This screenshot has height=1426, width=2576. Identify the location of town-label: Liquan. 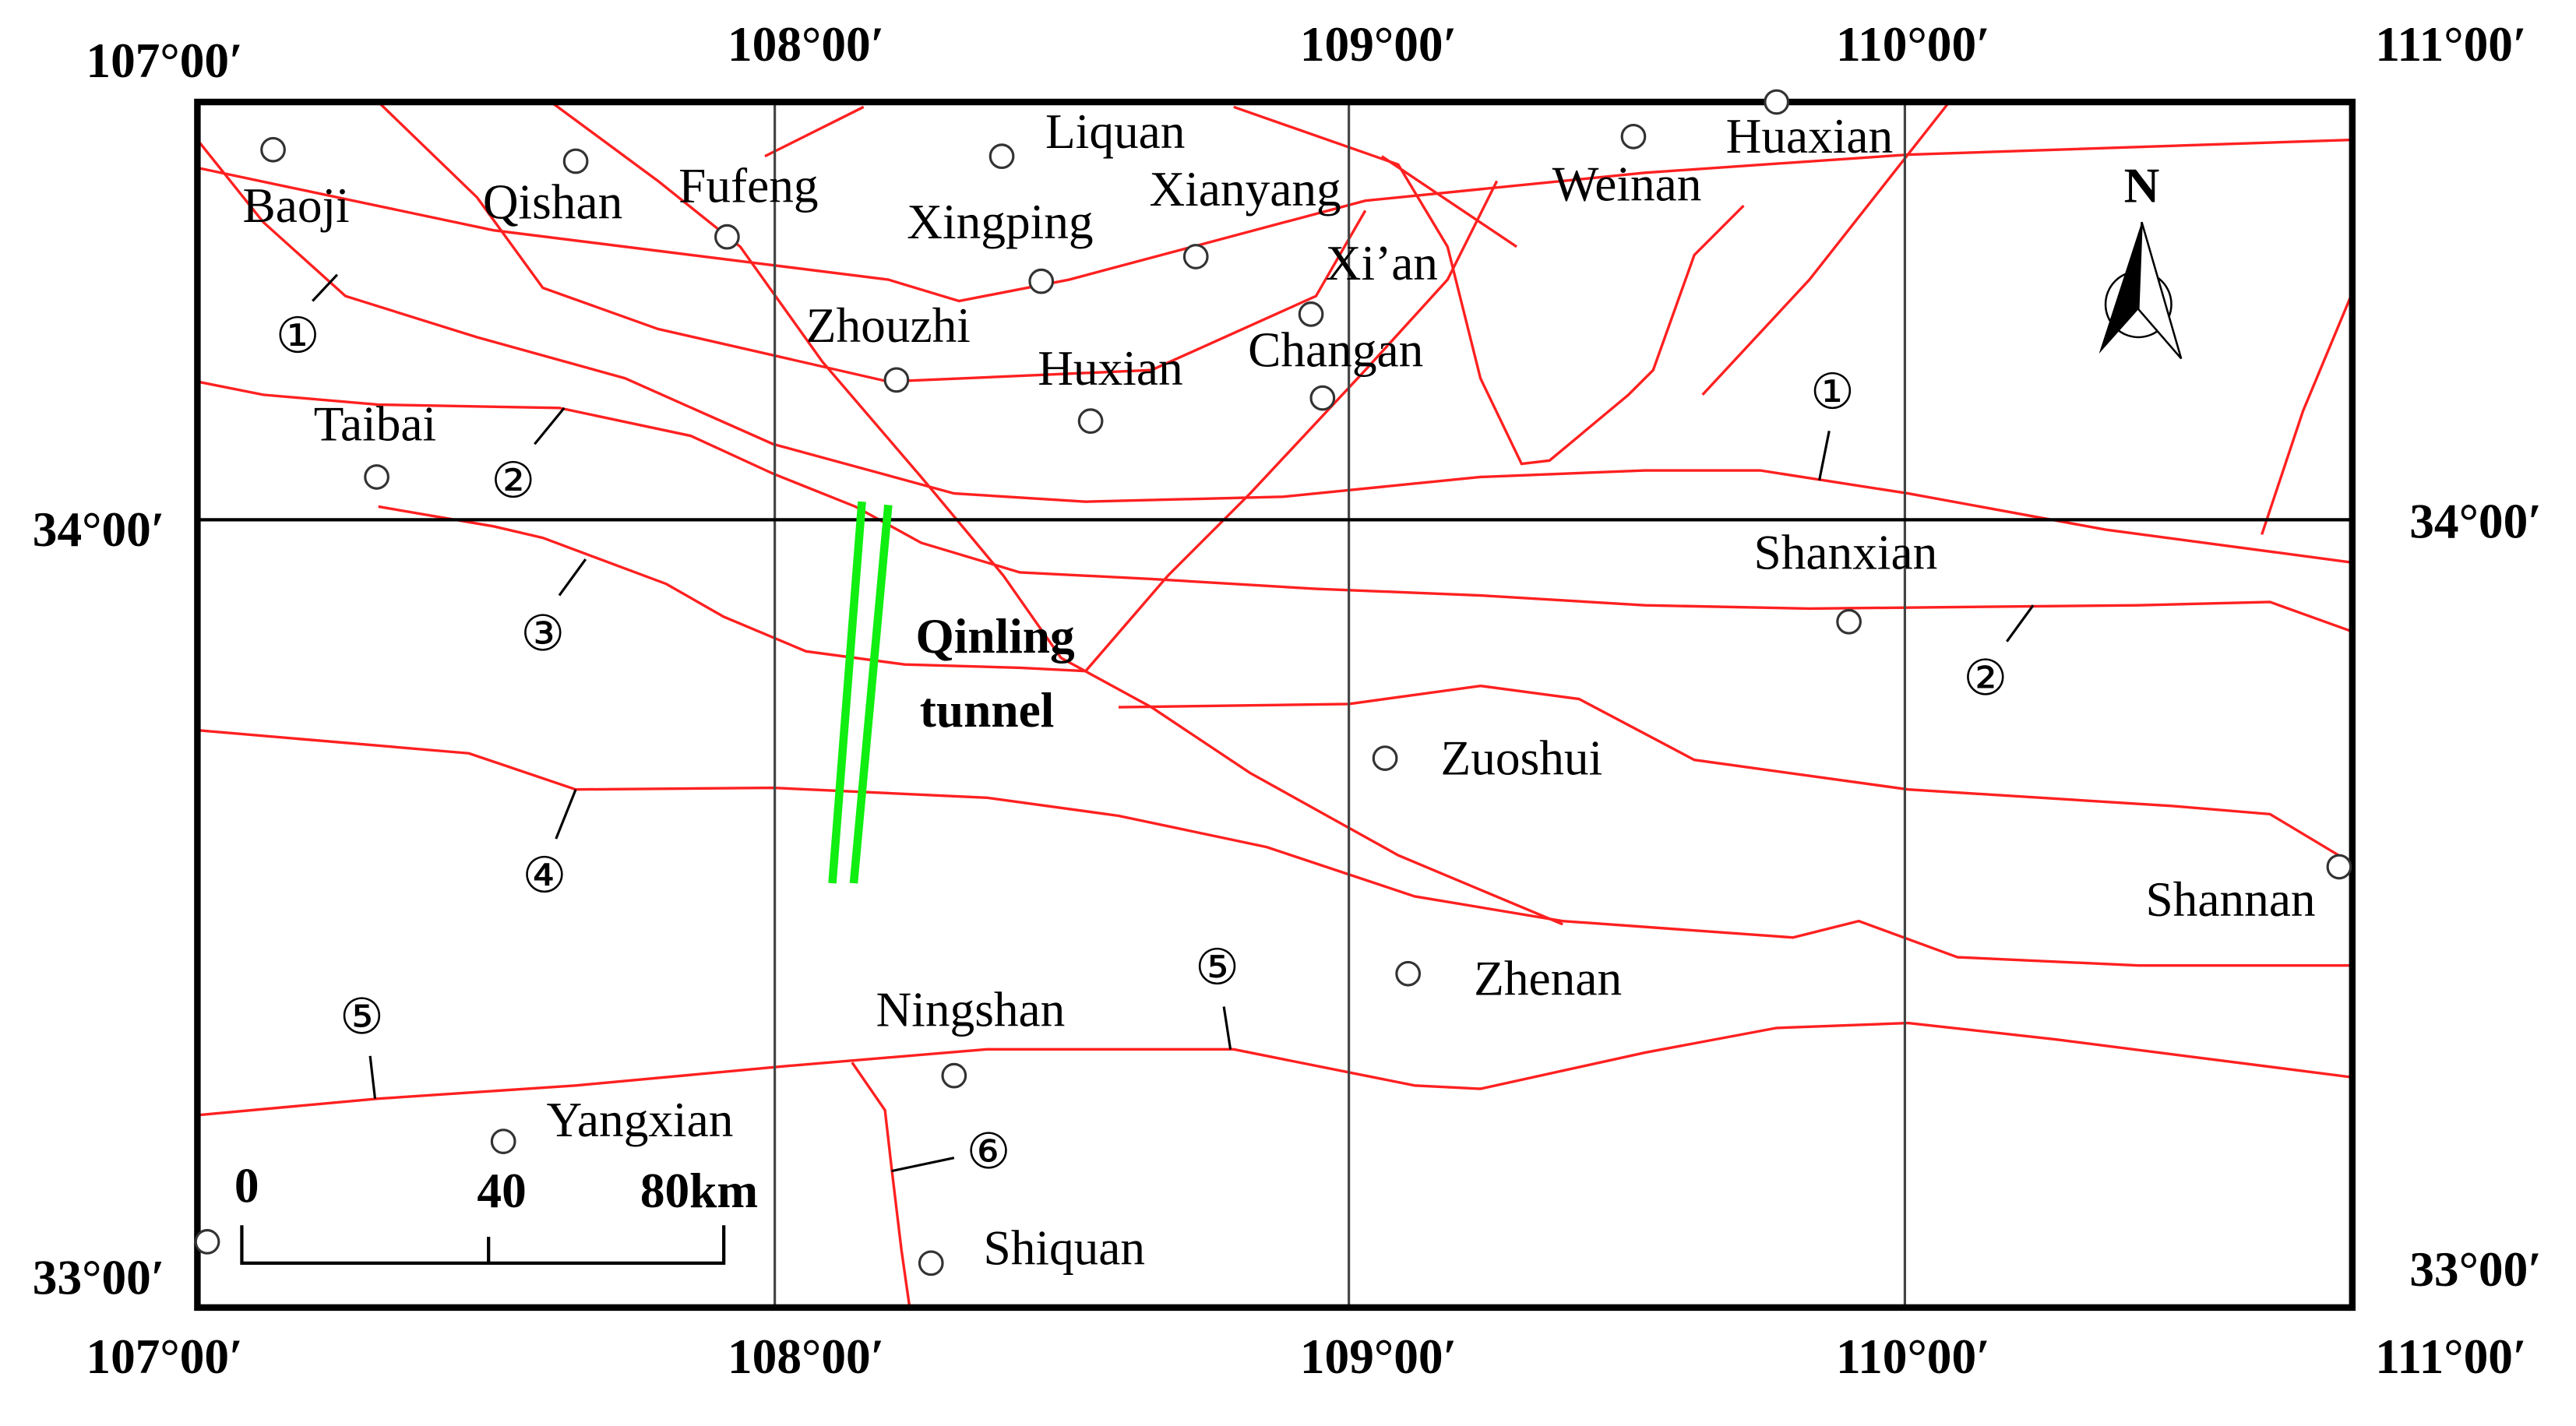
(1115, 131).